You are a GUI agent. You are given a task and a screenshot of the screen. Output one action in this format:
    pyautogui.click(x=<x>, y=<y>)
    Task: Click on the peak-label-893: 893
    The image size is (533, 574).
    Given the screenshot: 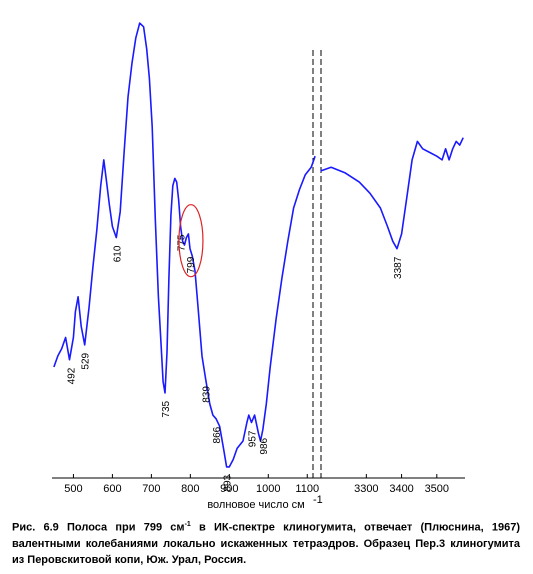 What is the action you would take?
    pyautogui.click(x=228, y=482)
    